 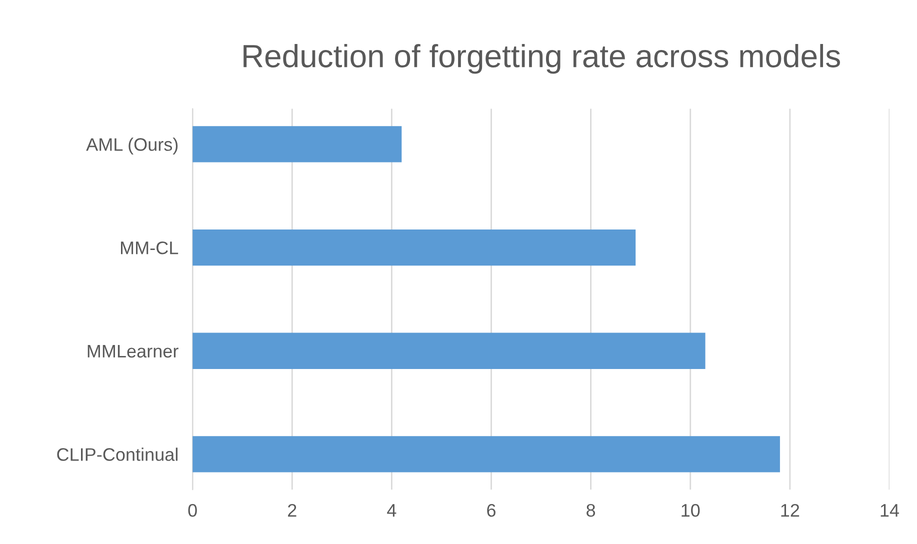 I want to click on chart-title: Reduction of forgetting rate across models, so click(x=542, y=59).